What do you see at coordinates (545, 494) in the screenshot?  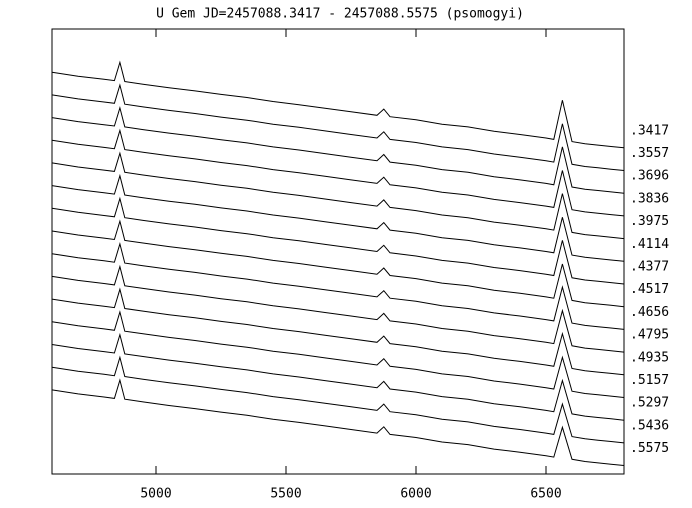 I see `x-tick-label: 6500` at bounding box center [545, 494].